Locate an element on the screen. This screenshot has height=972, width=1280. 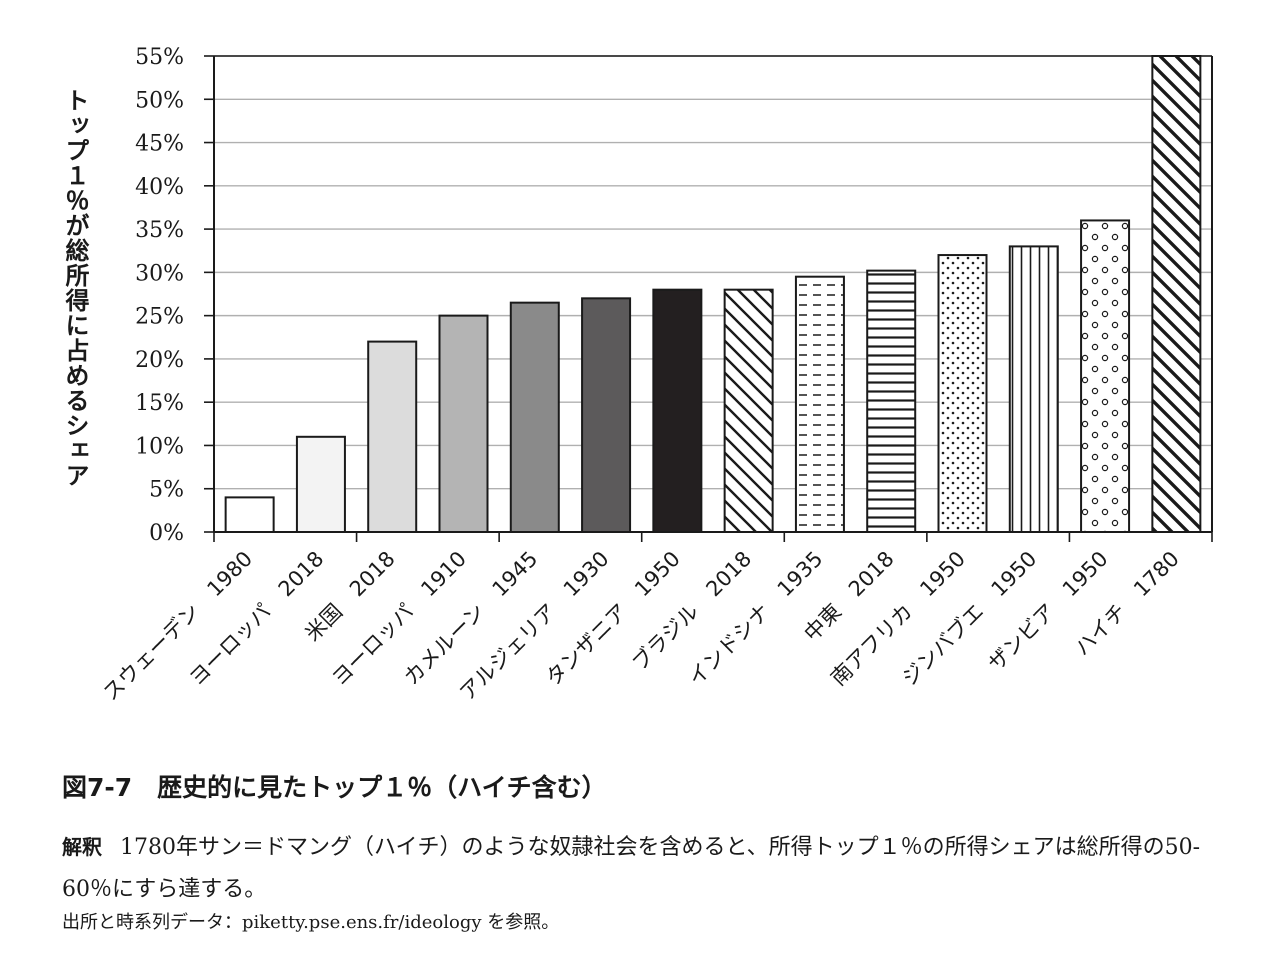
x-tick-label: ヨーロッパ 2018 is located at coordinates (257, 619).